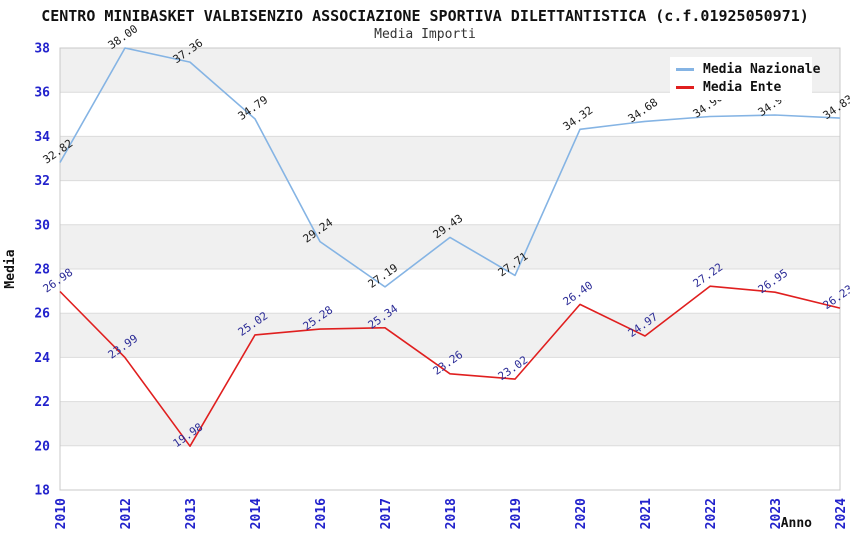  What do you see at coordinates (10, 268) in the screenshot?
I see `y-axis-title: Media` at bounding box center [10, 268].